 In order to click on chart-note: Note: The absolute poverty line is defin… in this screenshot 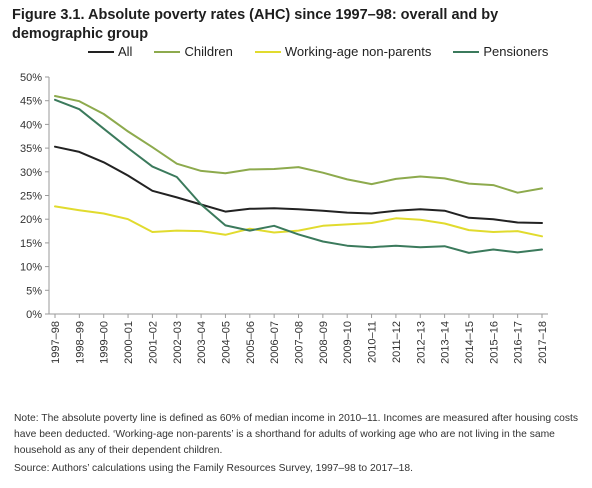, I will do `click(296, 434)`.